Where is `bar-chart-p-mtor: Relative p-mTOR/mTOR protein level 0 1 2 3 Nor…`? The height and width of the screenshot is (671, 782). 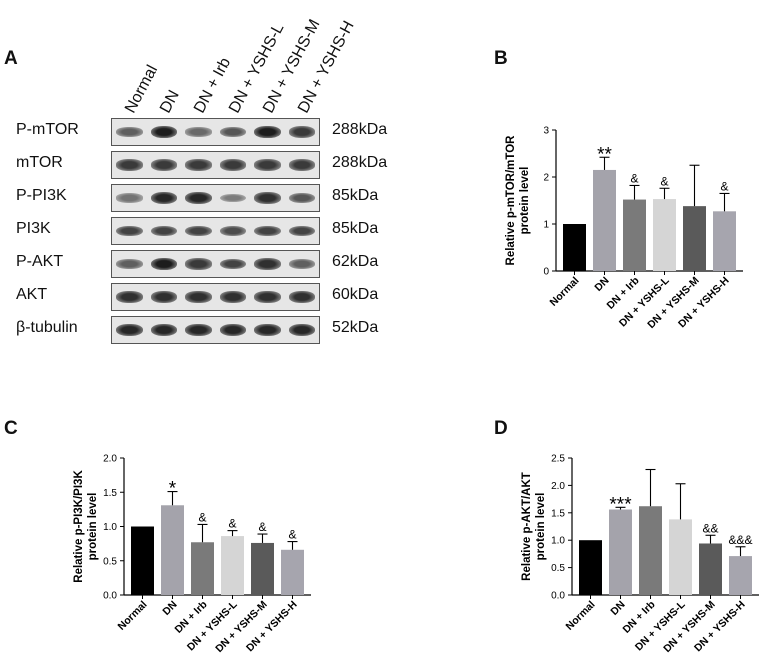 bar-chart-p-mtor: Relative p-mTOR/mTOR protein level 0 1 2 3 Nor… is located at coordinates (624, 228).